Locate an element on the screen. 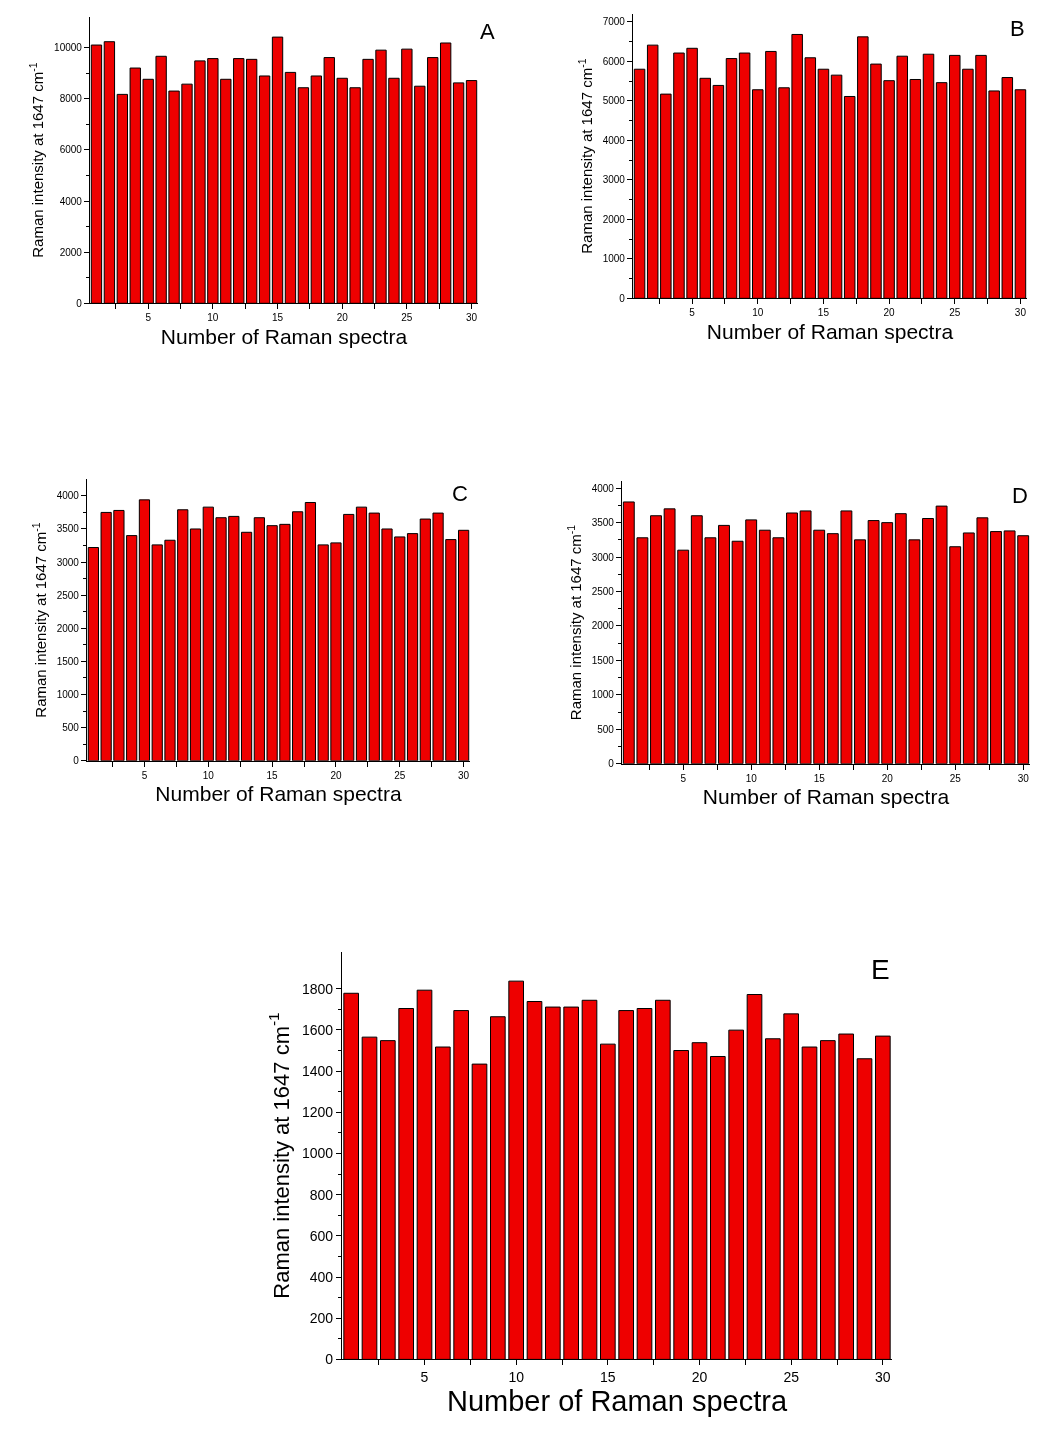 The image size is (1037, 1438). y-tick-label: 800 is located at coordinates (321, 1194).